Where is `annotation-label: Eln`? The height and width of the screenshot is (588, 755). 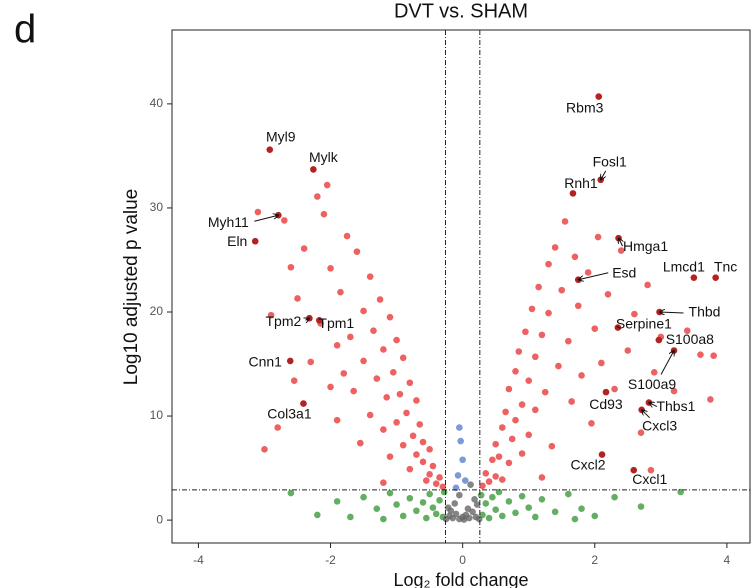
annotation-label: Eln is located at coordinates (237, 241).